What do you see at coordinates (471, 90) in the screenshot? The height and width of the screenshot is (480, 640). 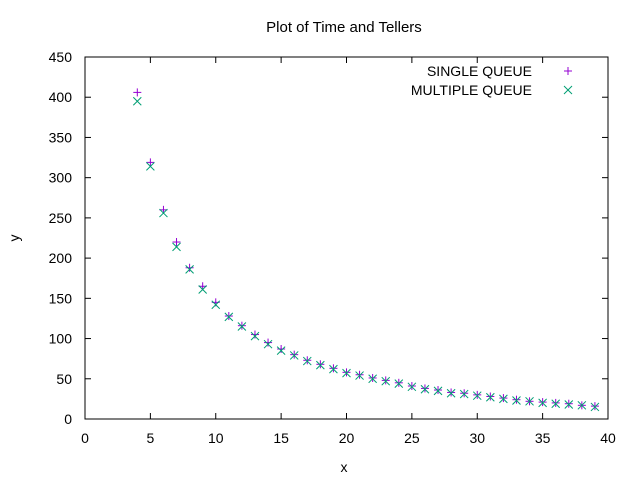 I see `legend-label: MULTIPLE QUEUE` at bounding box center [471, 90].